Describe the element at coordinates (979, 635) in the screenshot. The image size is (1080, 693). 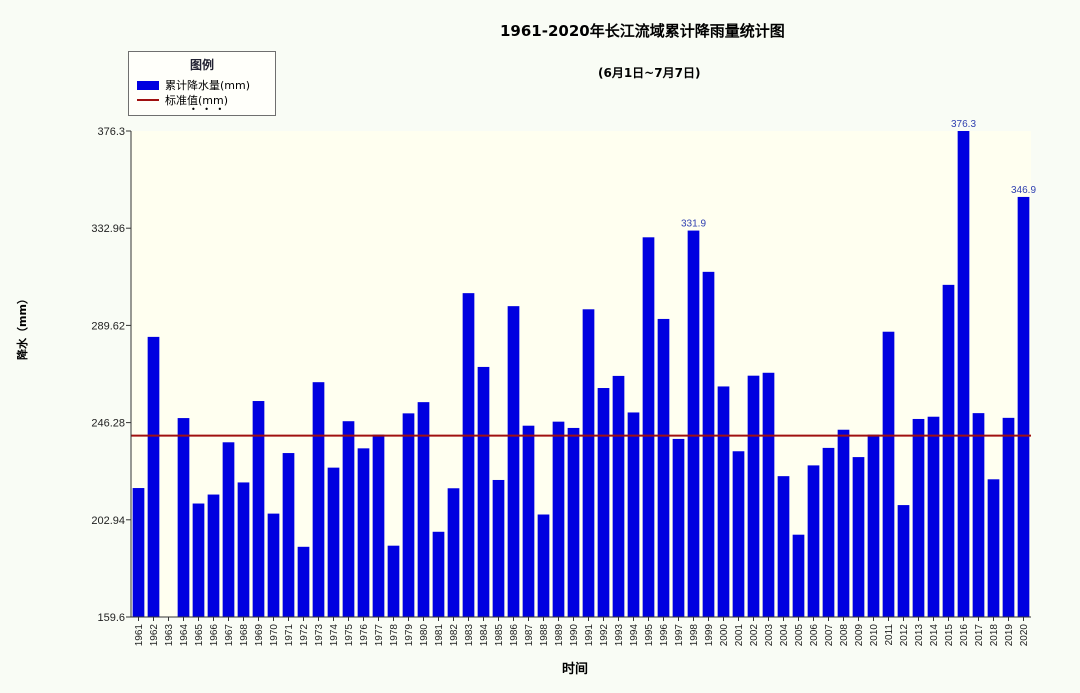
I see `x-tick-label: 2017` at that location.